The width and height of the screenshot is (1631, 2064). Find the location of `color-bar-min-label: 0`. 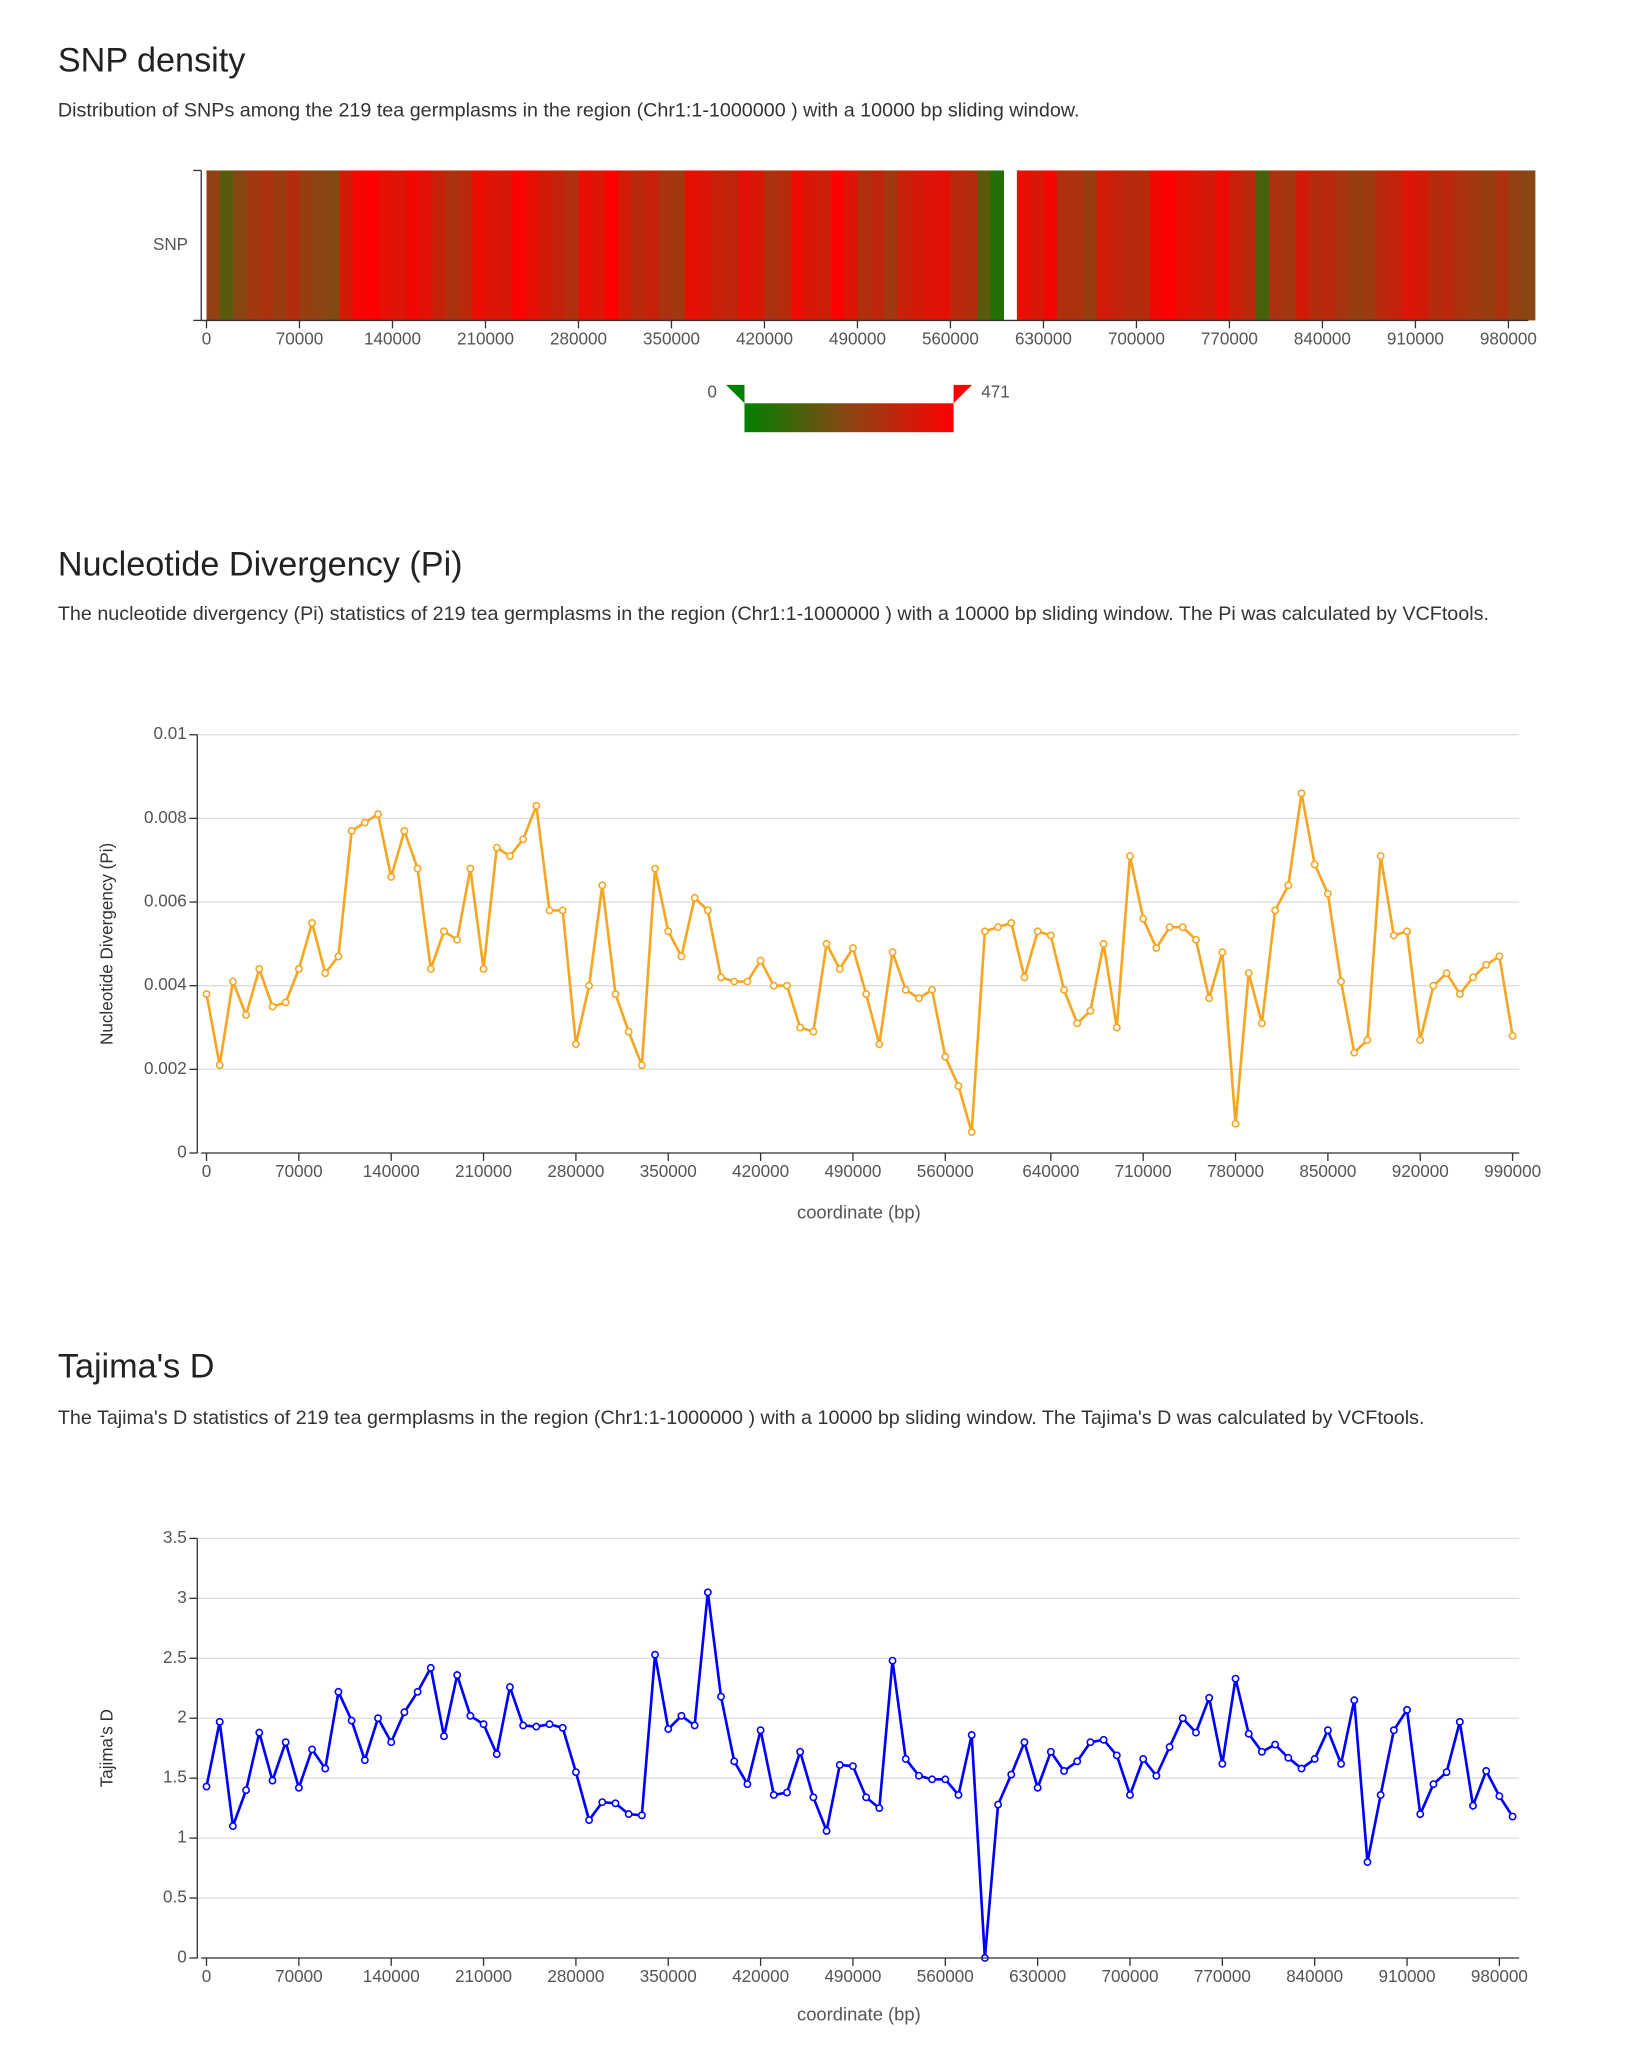

color-bar-min-label: 0 is located at coordinates (712, 391).